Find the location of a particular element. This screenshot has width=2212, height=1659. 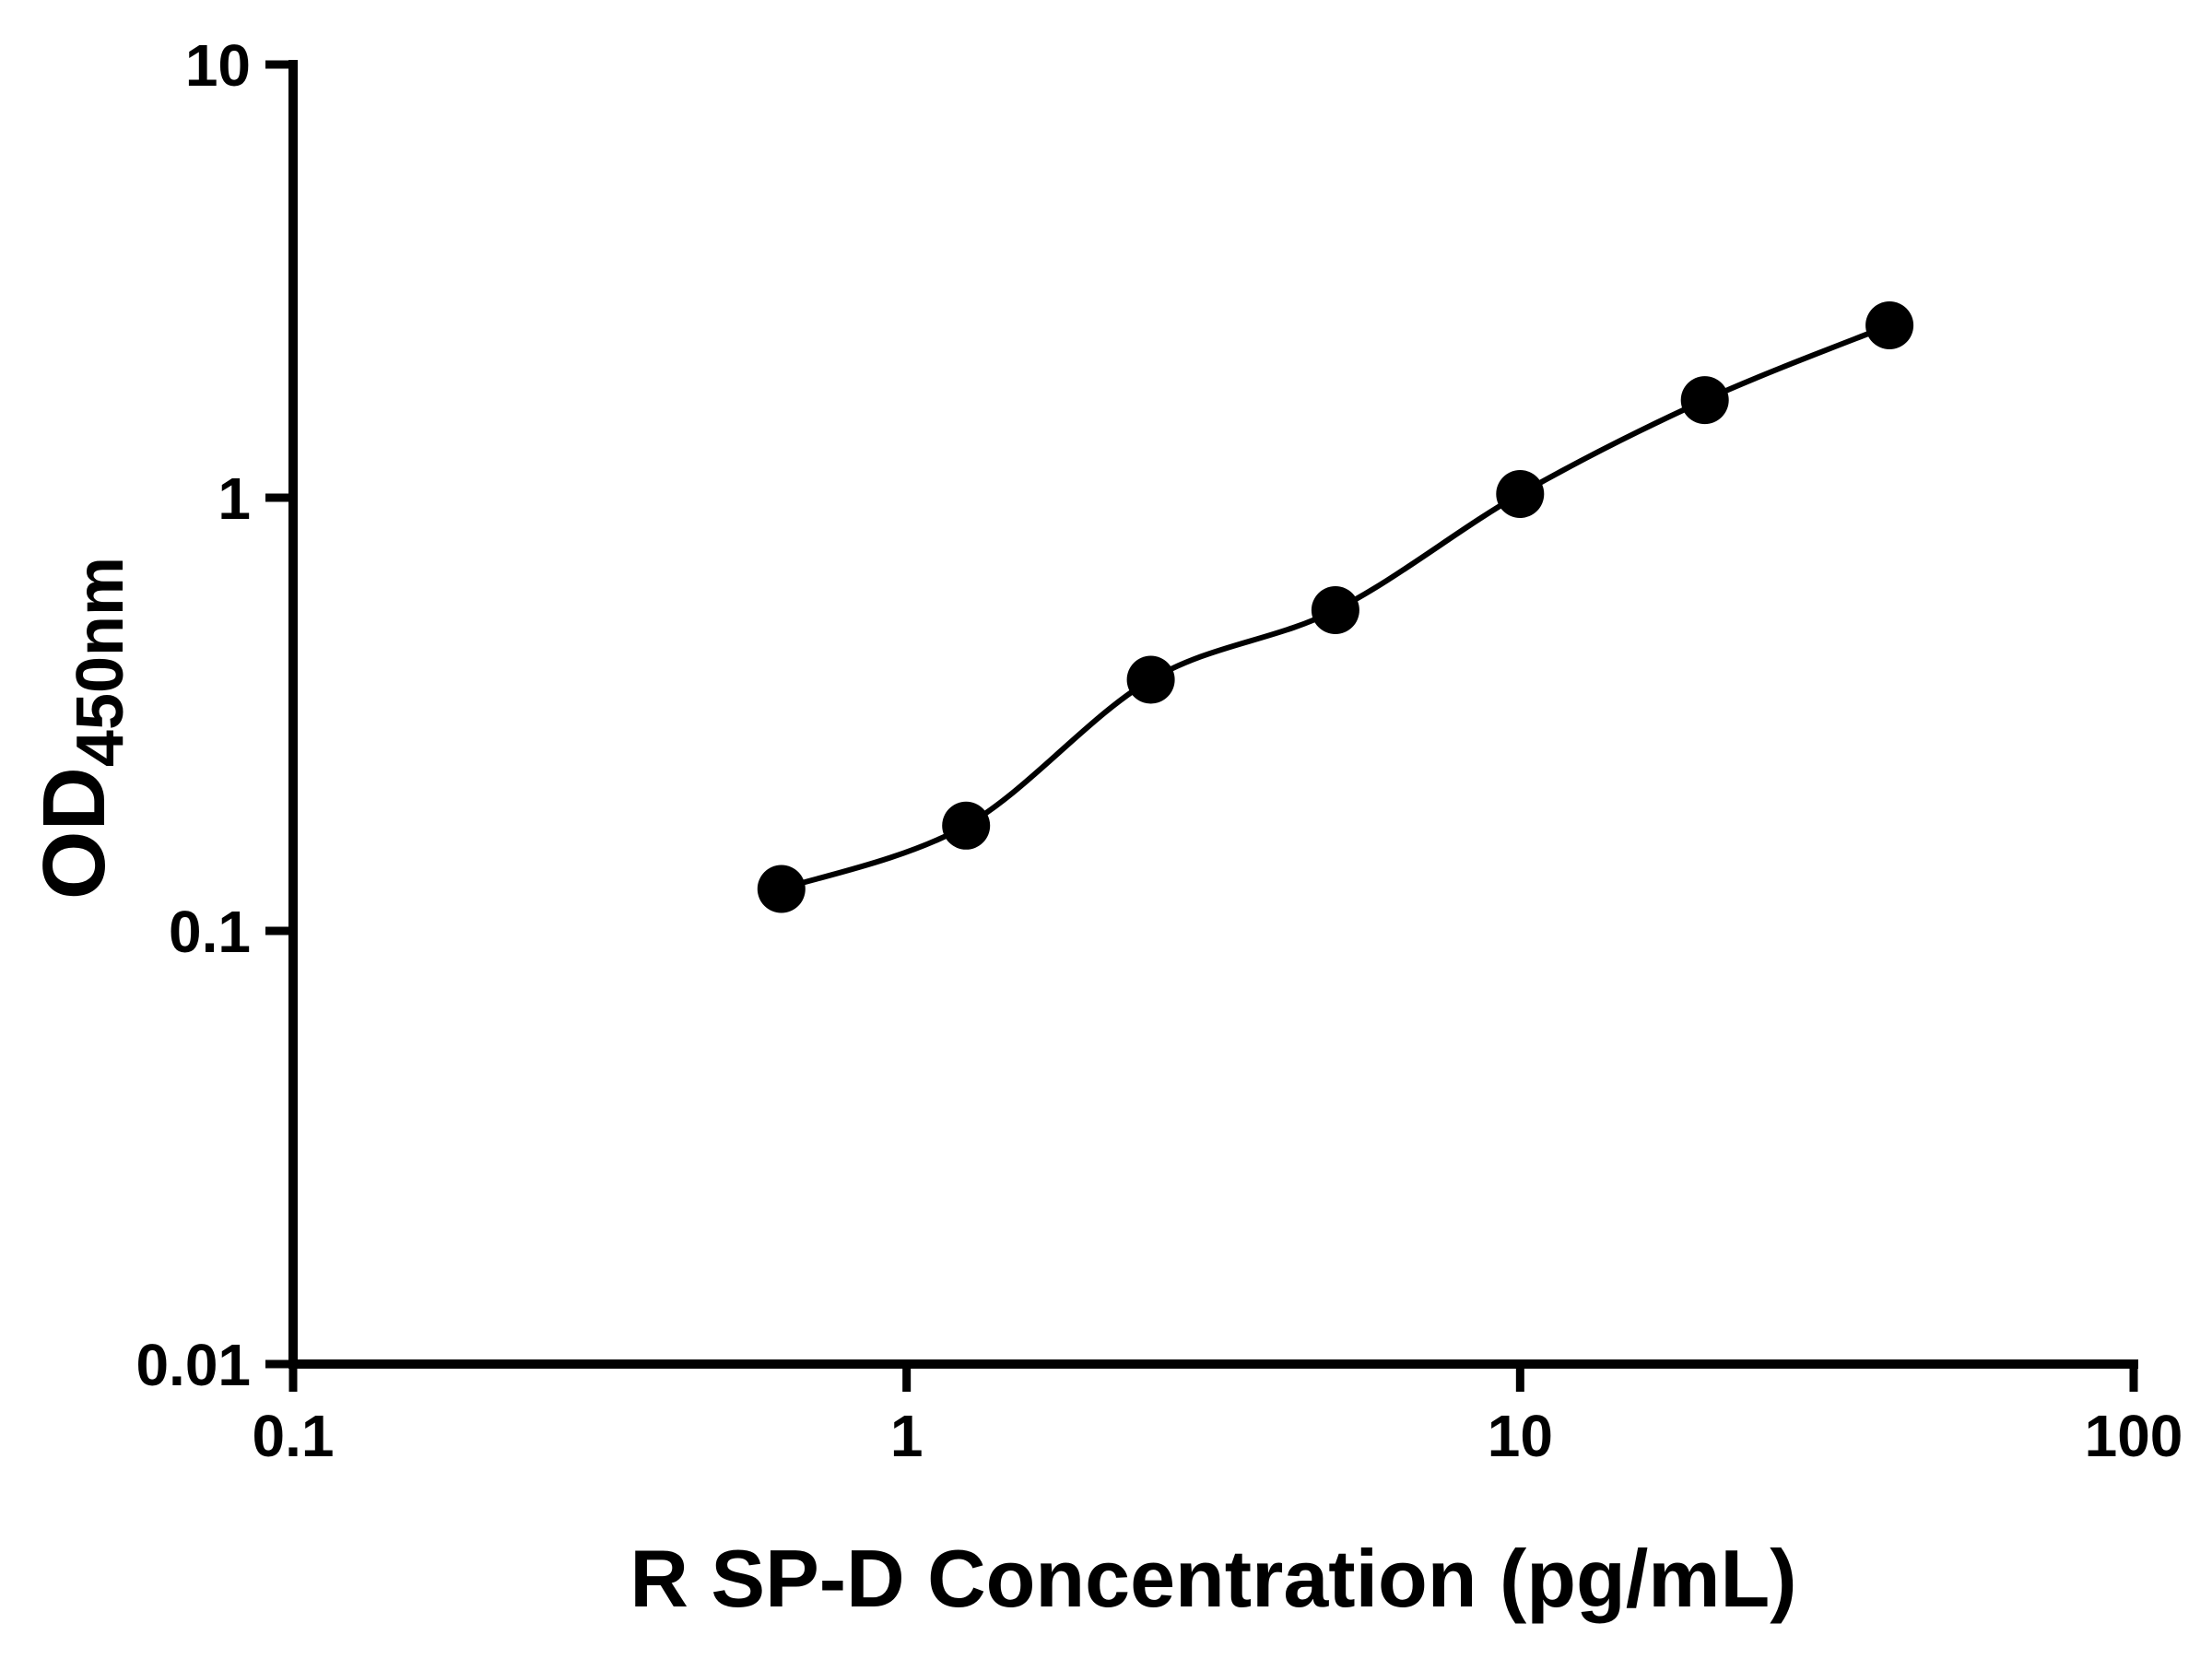

y-axis-label: OD450nm is located at coordinates (81, 728).